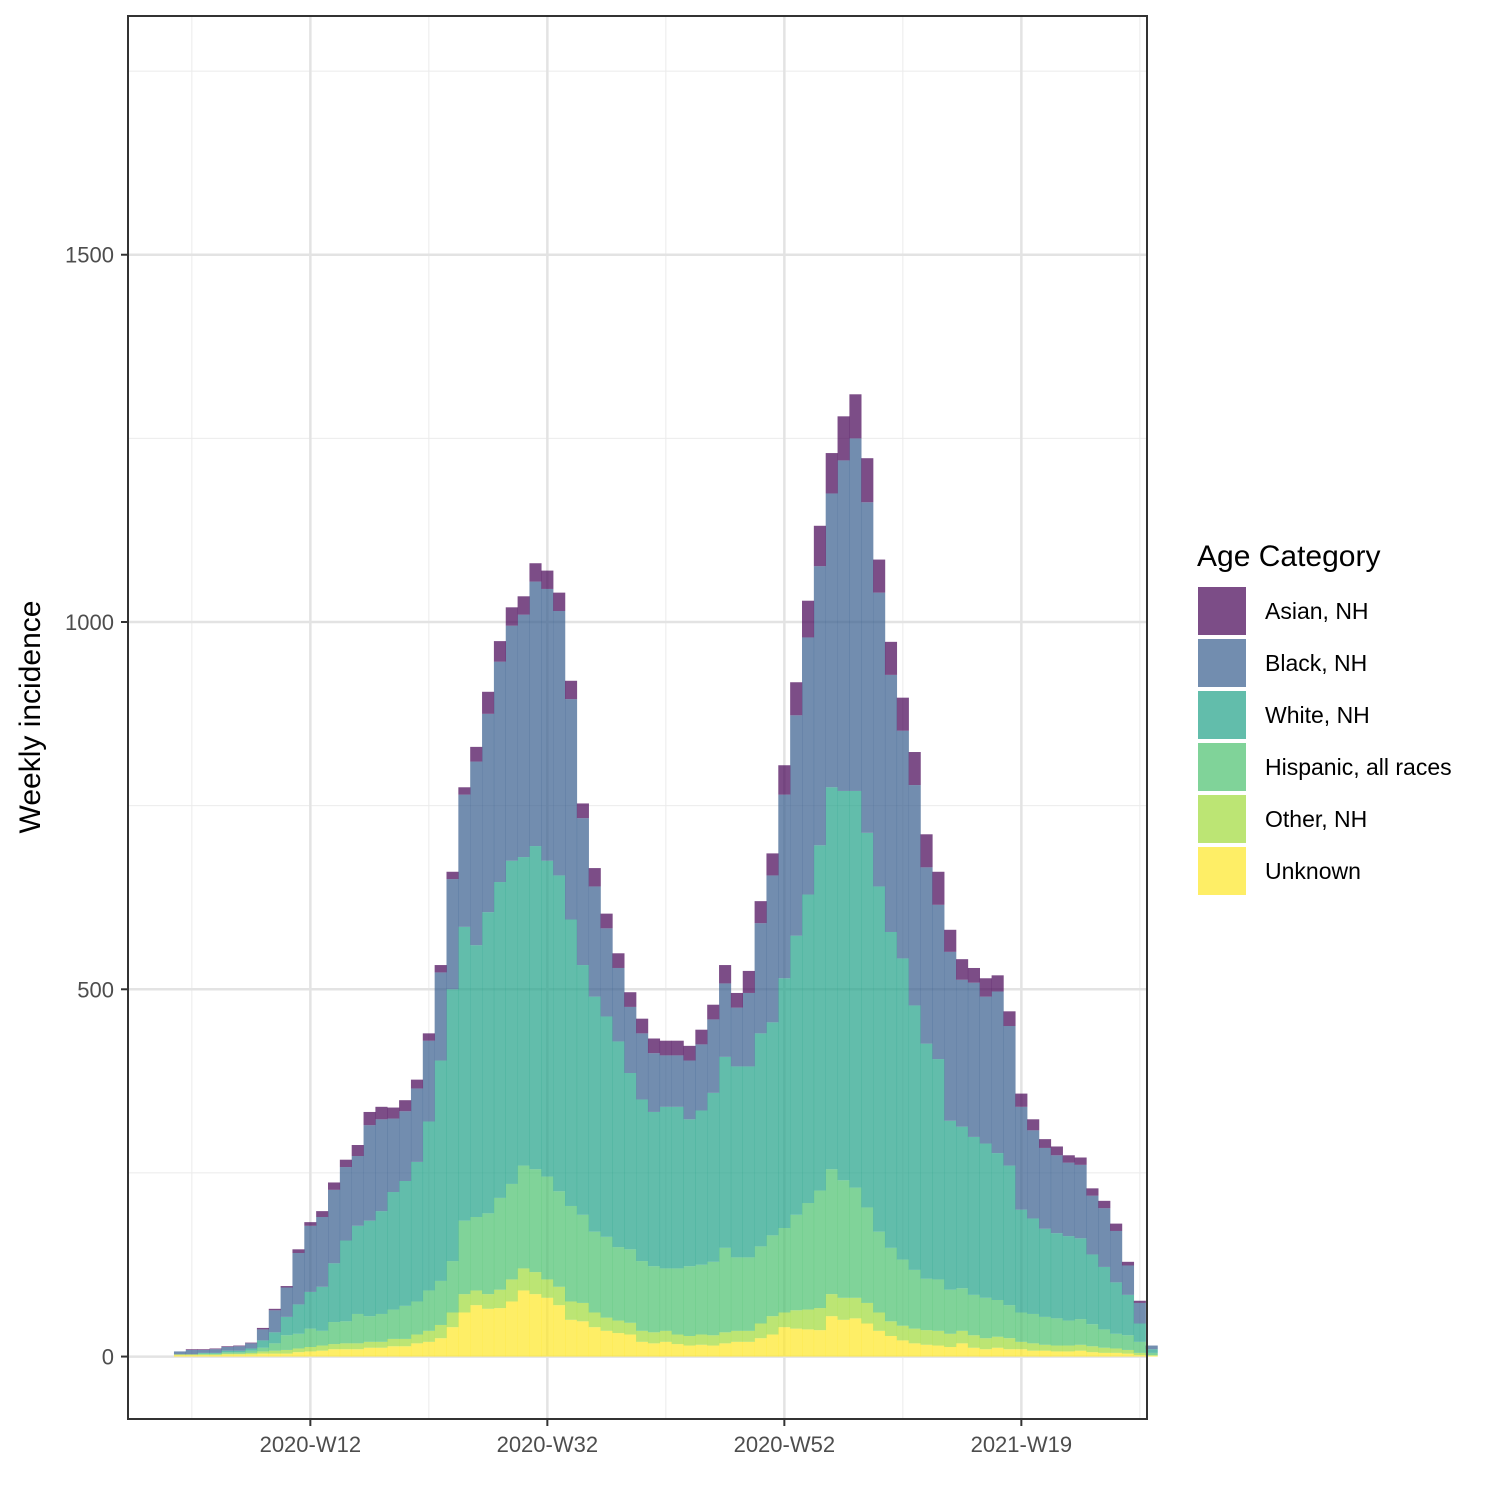  What do you see at coordinates (1222, 871) in the screenshot?
I see `legend-key-unknown` at bounding box center [1222, 871].